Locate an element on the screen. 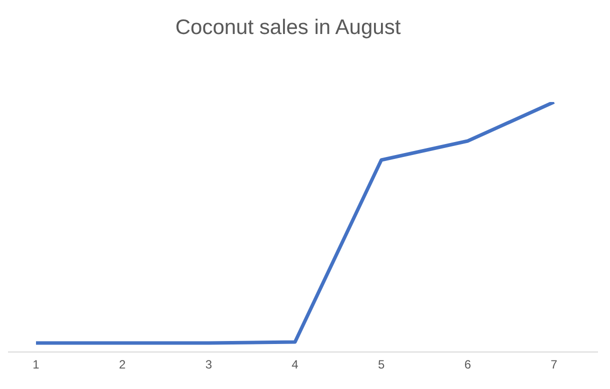  x-tick-label: 1 is located at coordinates (36, 365).